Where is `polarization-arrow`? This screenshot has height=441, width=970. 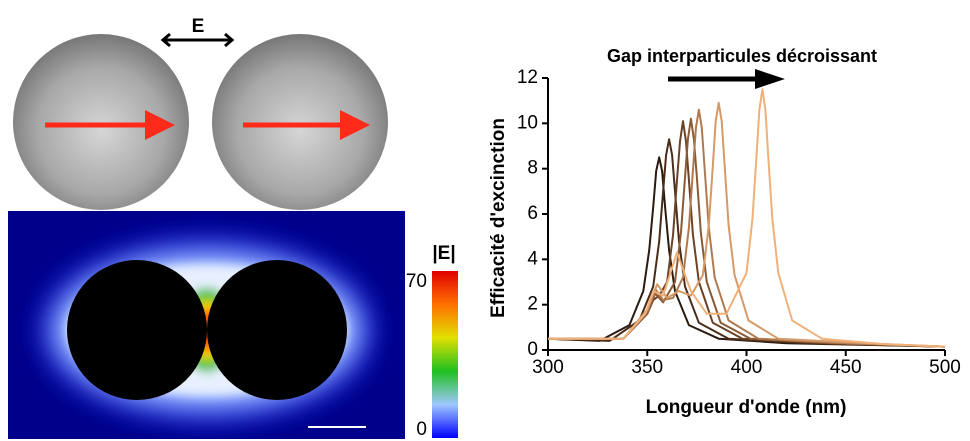 polarization-arrow is located at coordinates (197, 40).